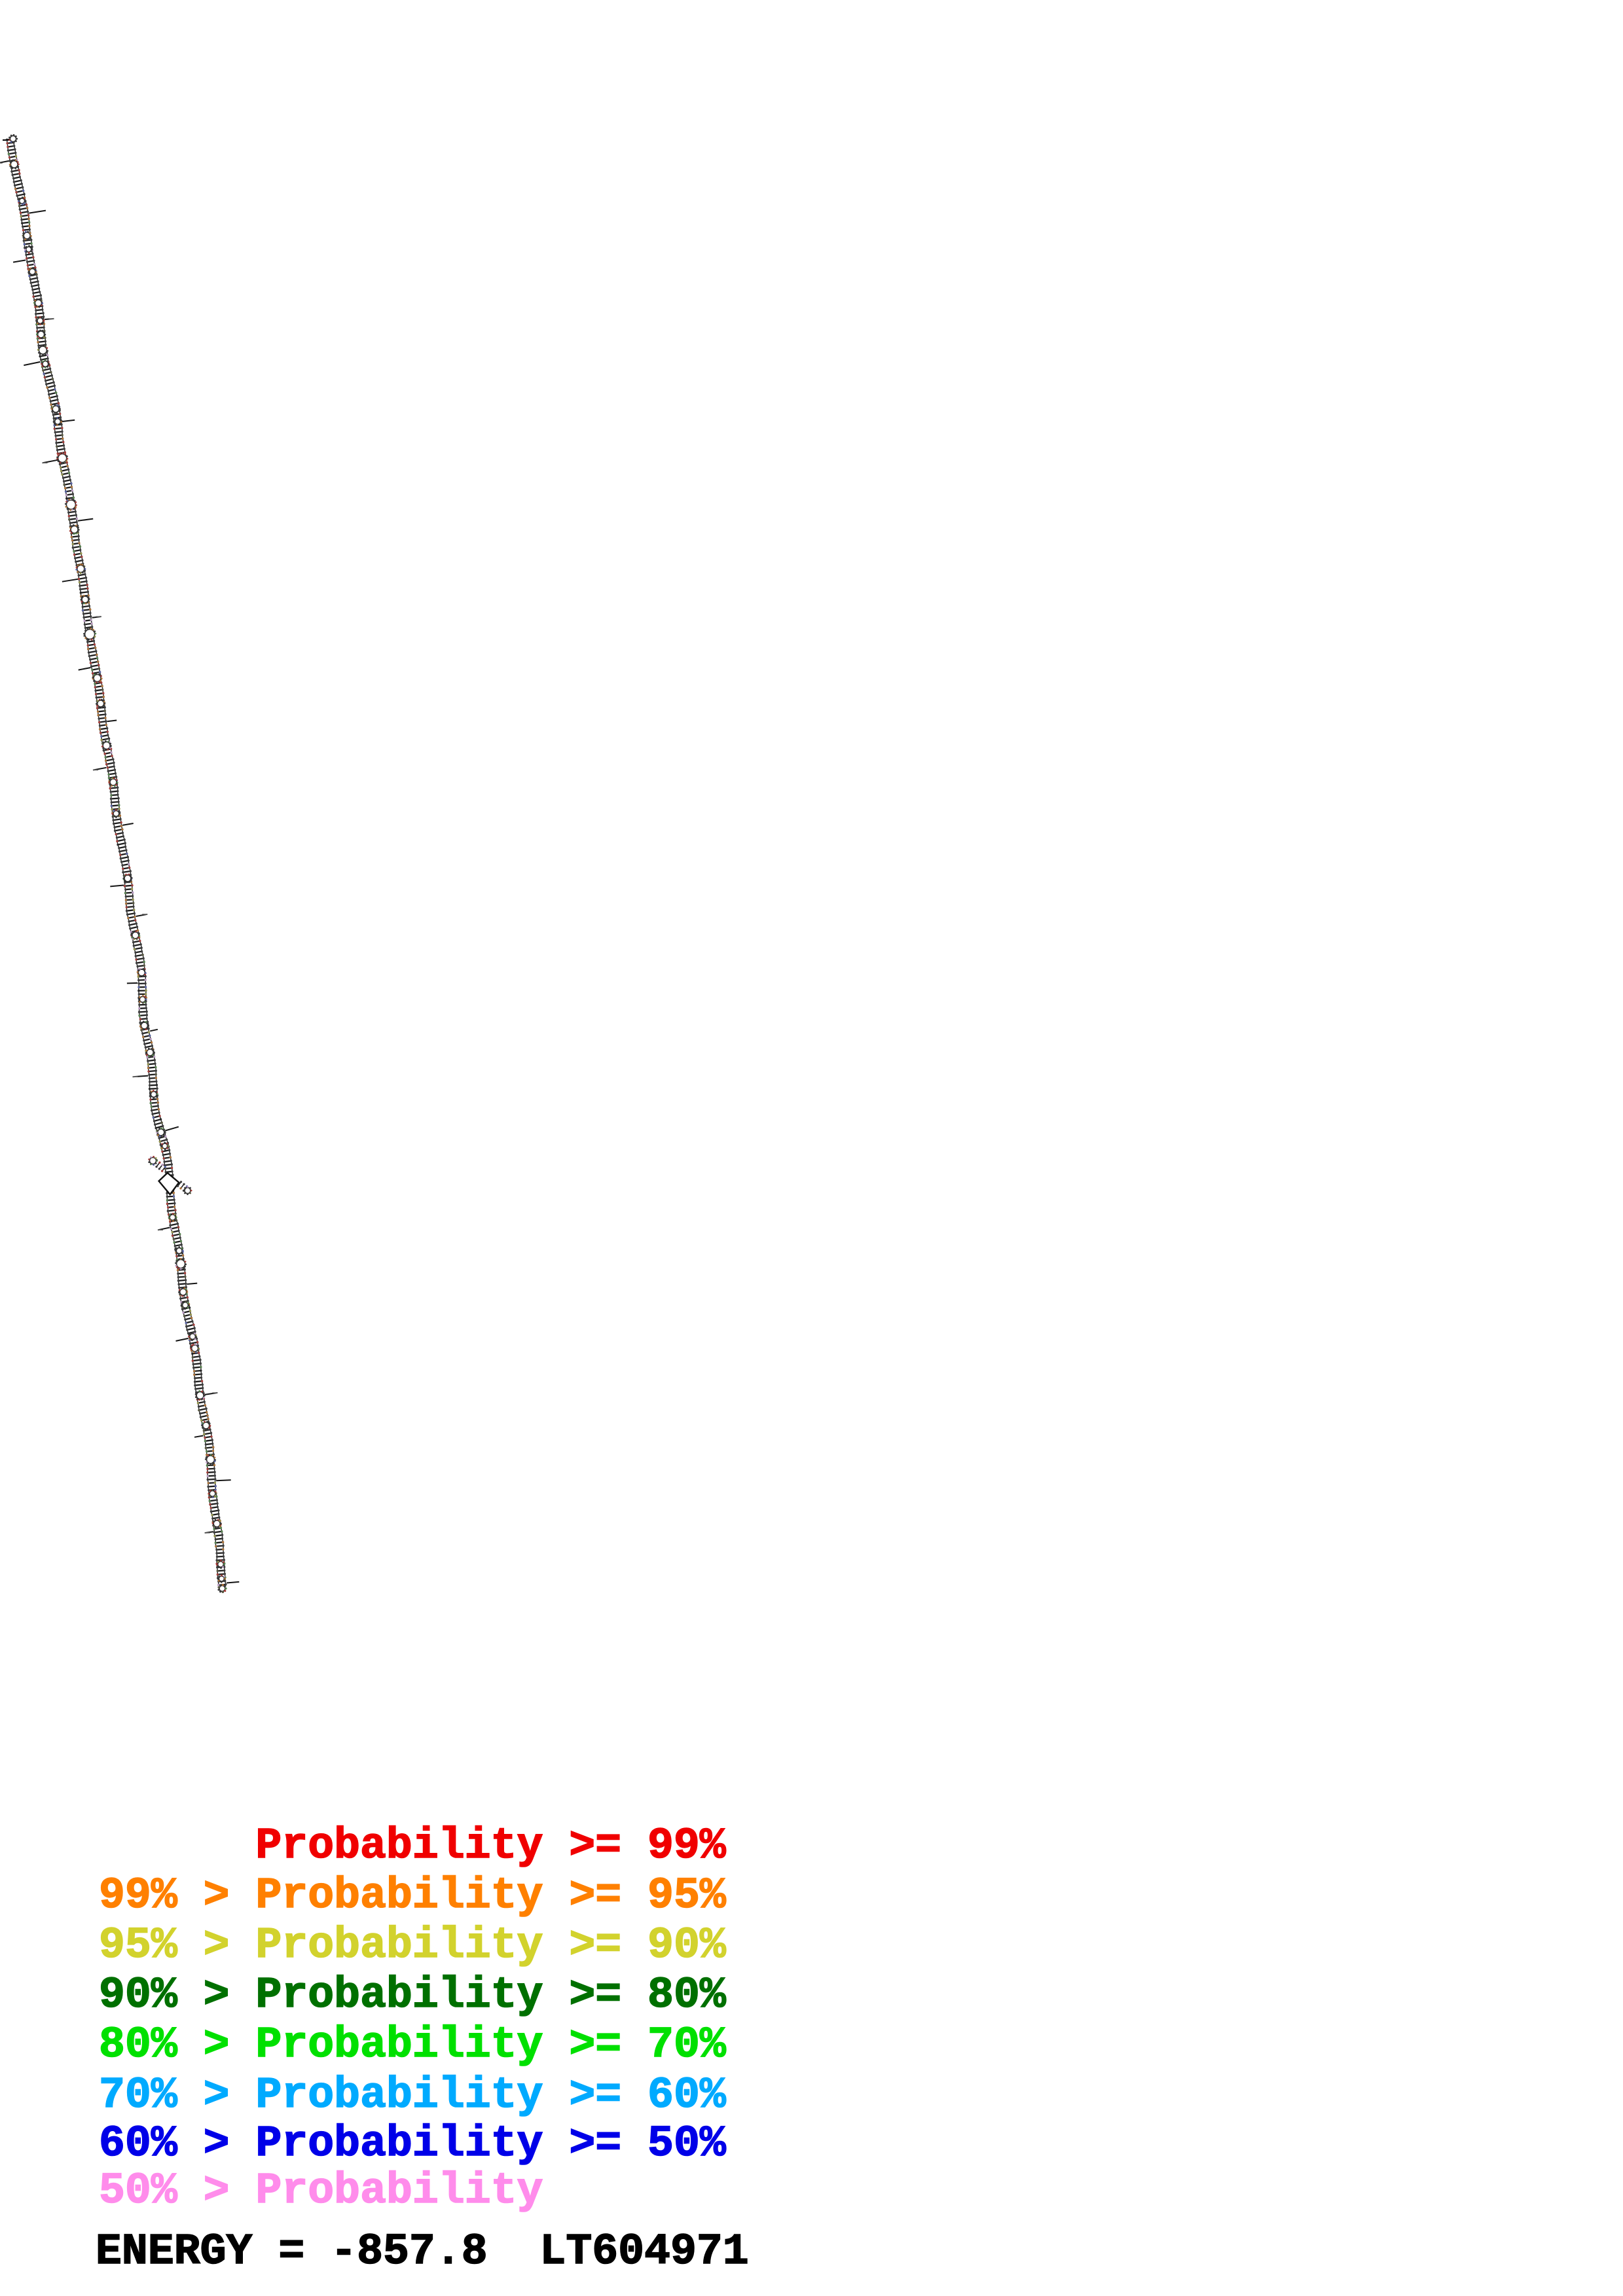 Image resolution: width=1623 pixels, height=2296 pixels. Describe the element at coordinates (412, 2095) in the screenshot. I see `svg-text: 70% > Probability >= 60%` at that location.